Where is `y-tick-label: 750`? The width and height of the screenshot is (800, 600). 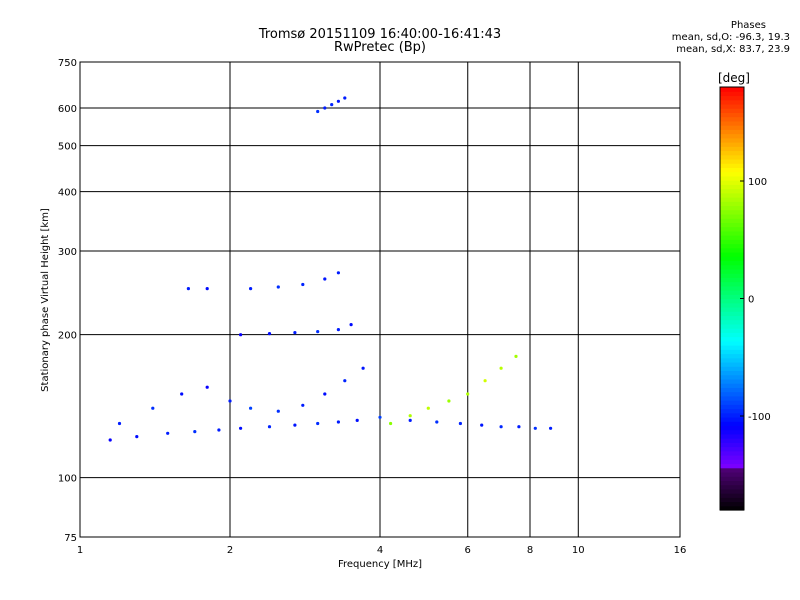 y-tick-label: 750 is located at coordinates (67, 63).